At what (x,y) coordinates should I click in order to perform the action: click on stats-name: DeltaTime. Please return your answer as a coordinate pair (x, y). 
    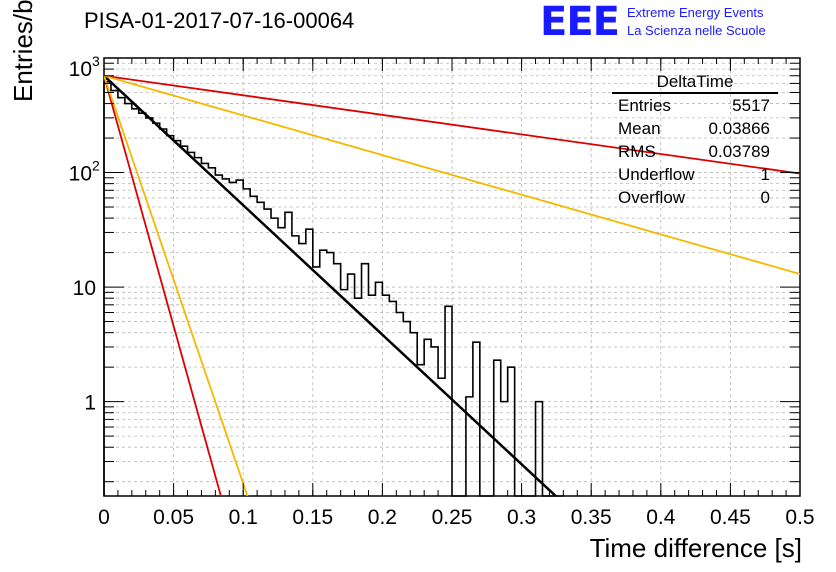
    Looking at the image, I should click on (695, 83).